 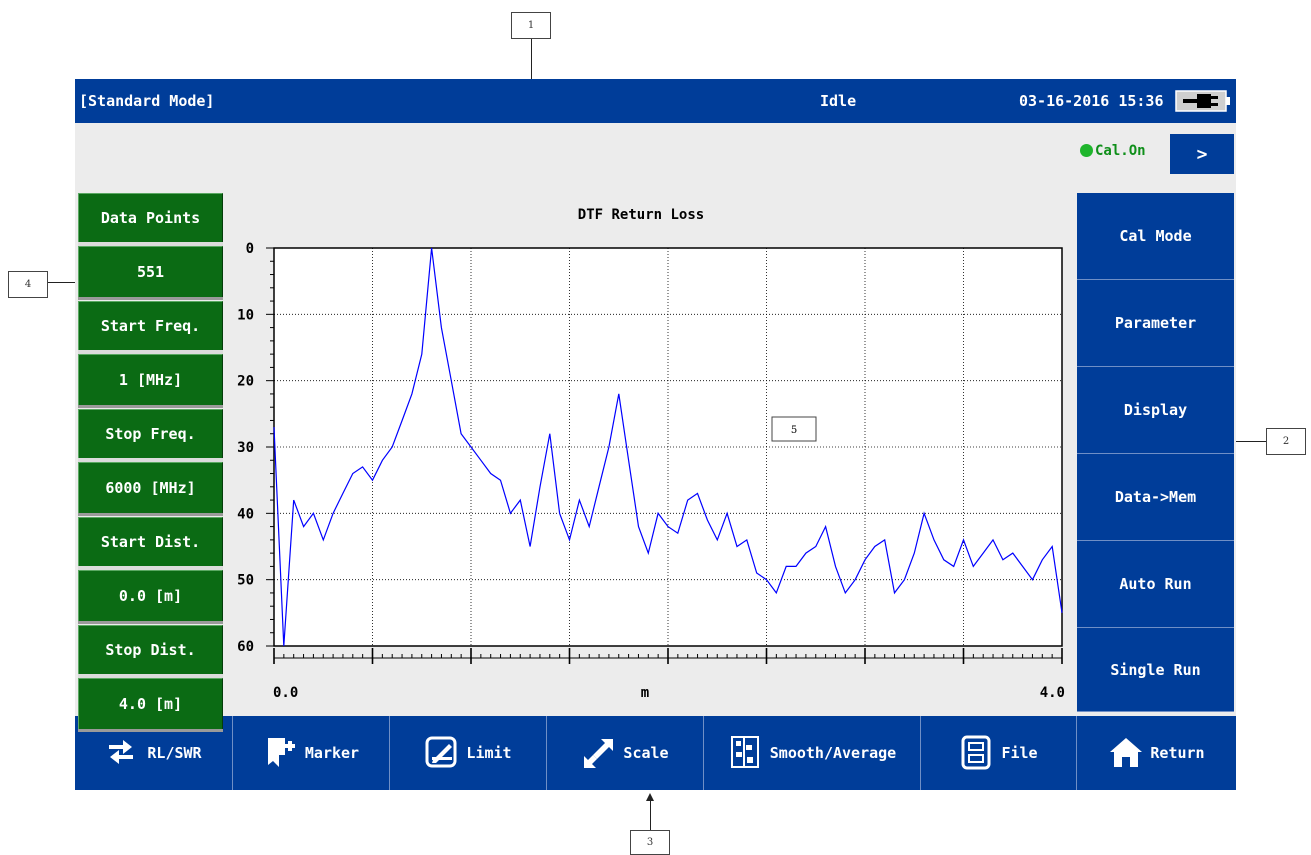 I want to click on marker-button: Marker, so click(x=311, y=753).